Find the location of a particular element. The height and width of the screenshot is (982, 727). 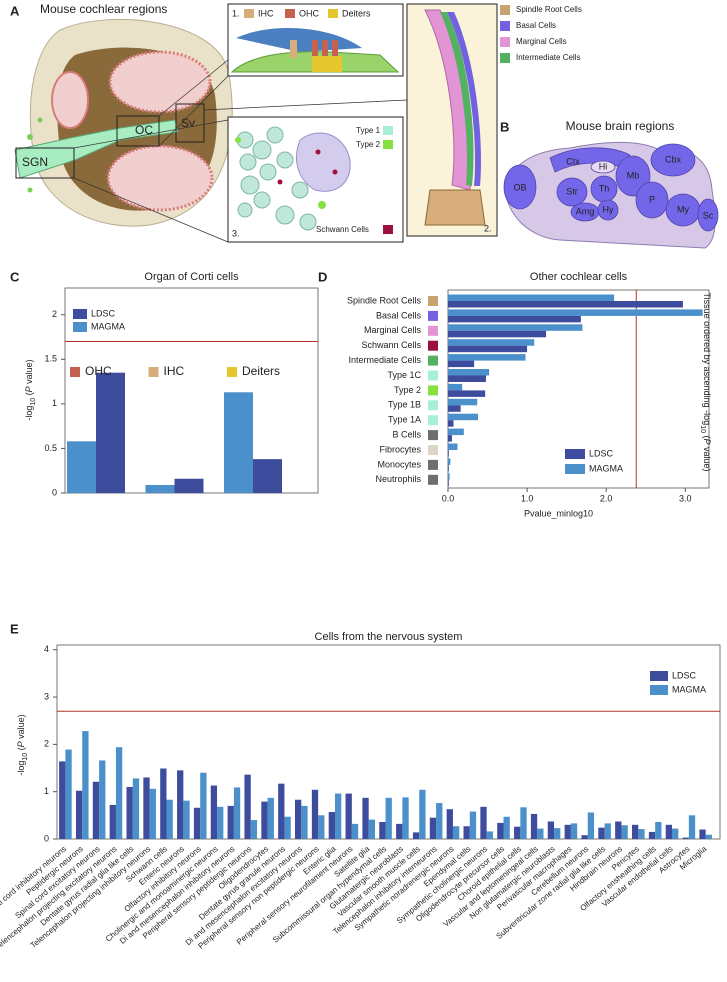

panel-letter: A is located at coordinates (15, 10).